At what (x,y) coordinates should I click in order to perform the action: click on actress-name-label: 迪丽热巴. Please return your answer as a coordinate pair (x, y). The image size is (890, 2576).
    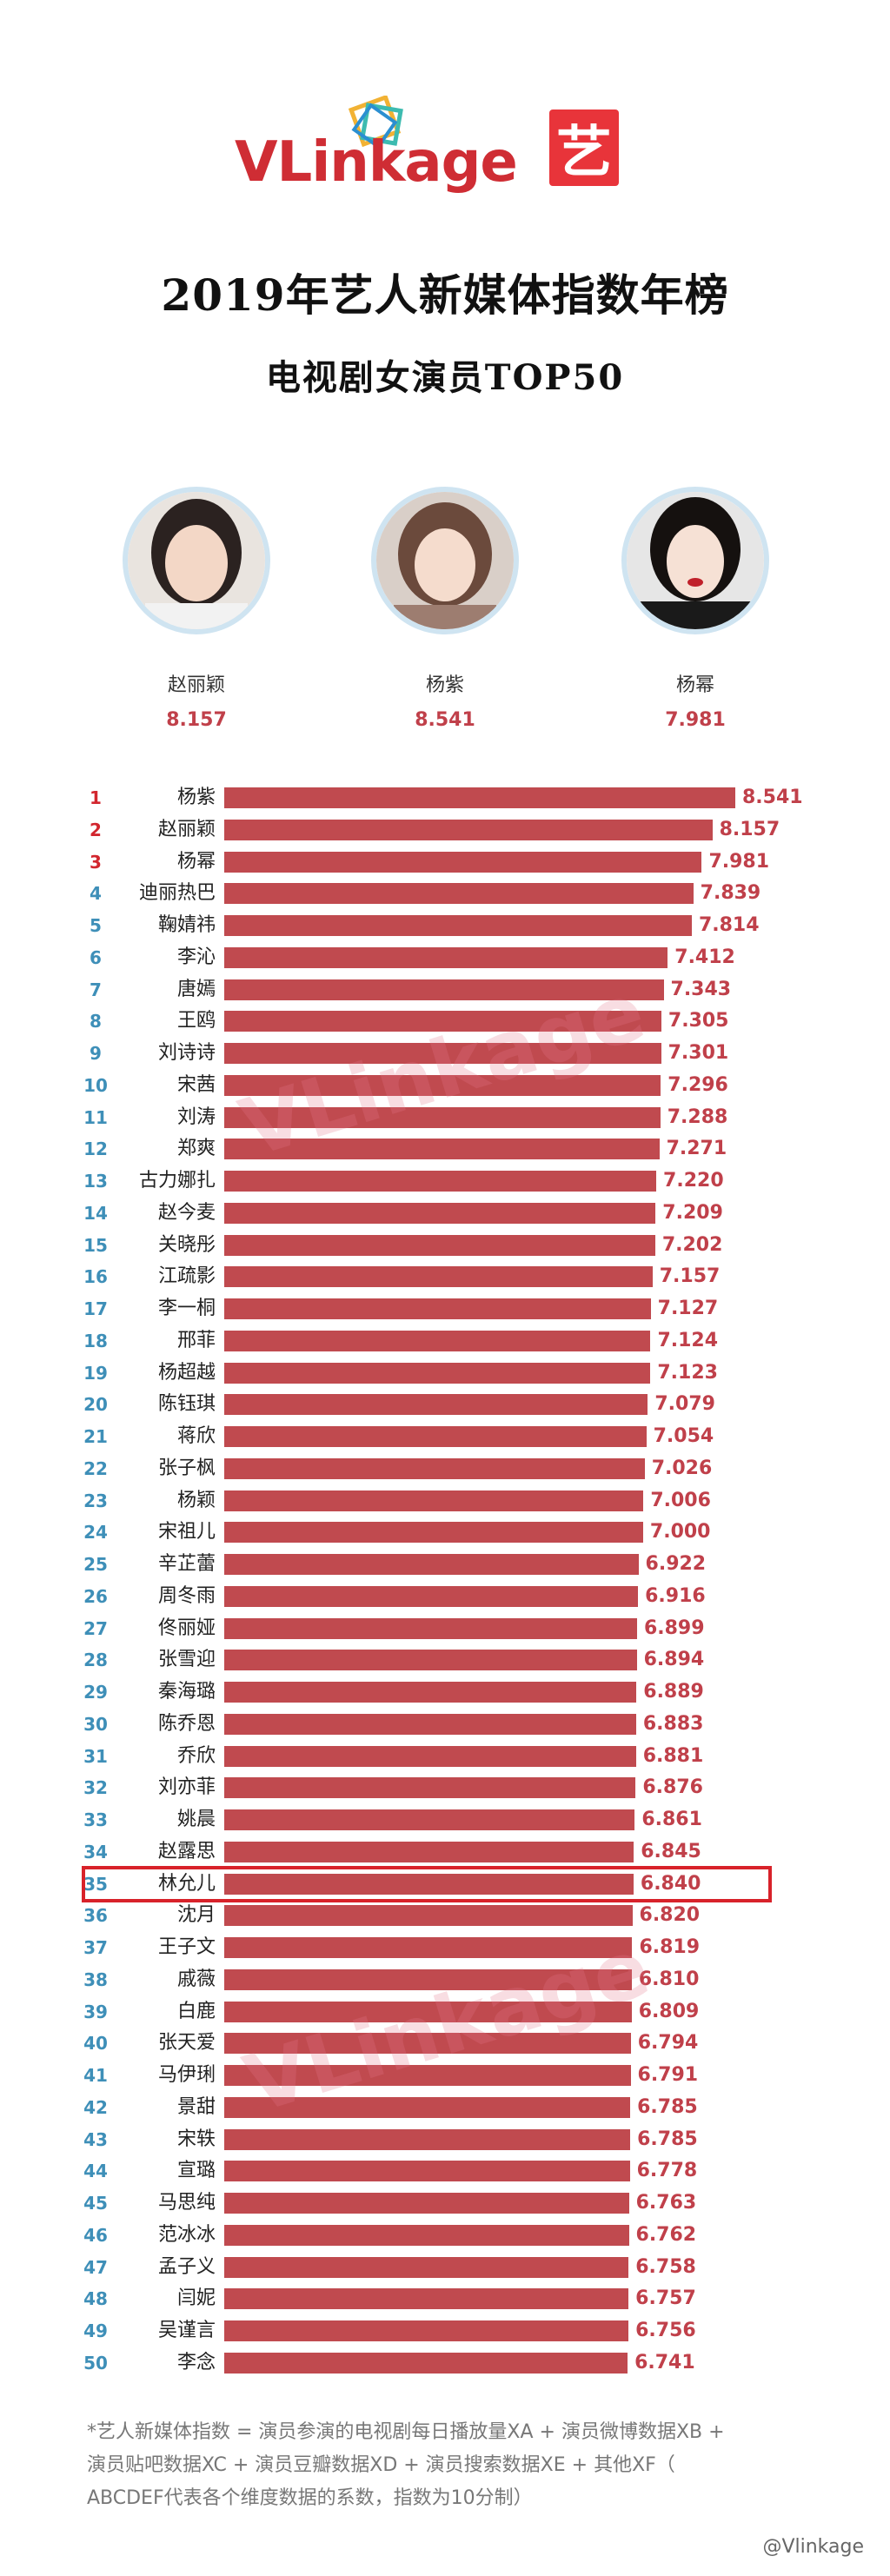
    Looking at the image, I should click on (177, 893).